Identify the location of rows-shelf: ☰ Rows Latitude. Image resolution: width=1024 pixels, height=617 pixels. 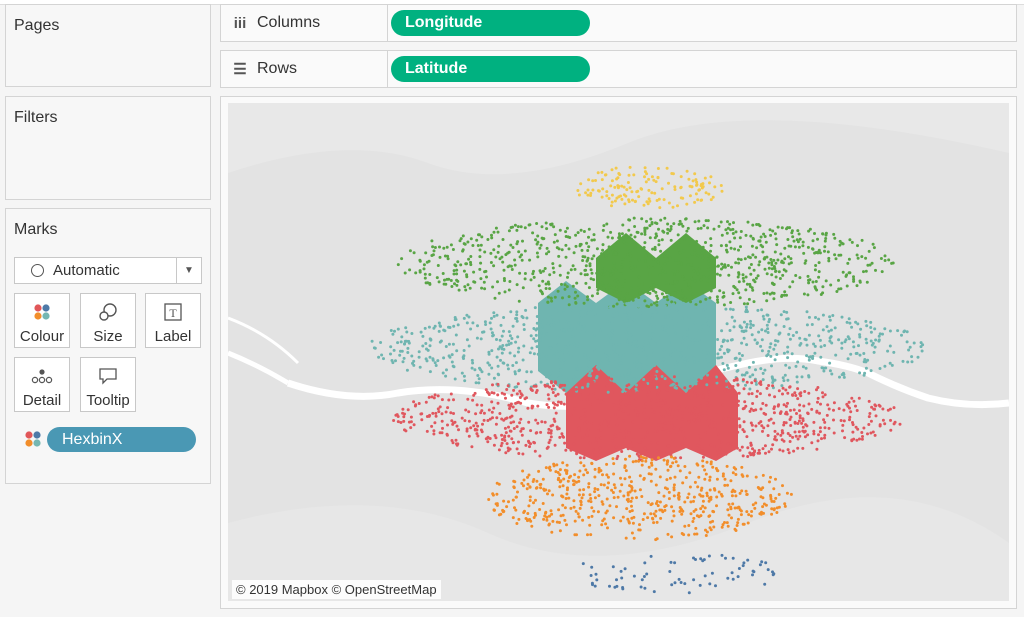
(618, 69).